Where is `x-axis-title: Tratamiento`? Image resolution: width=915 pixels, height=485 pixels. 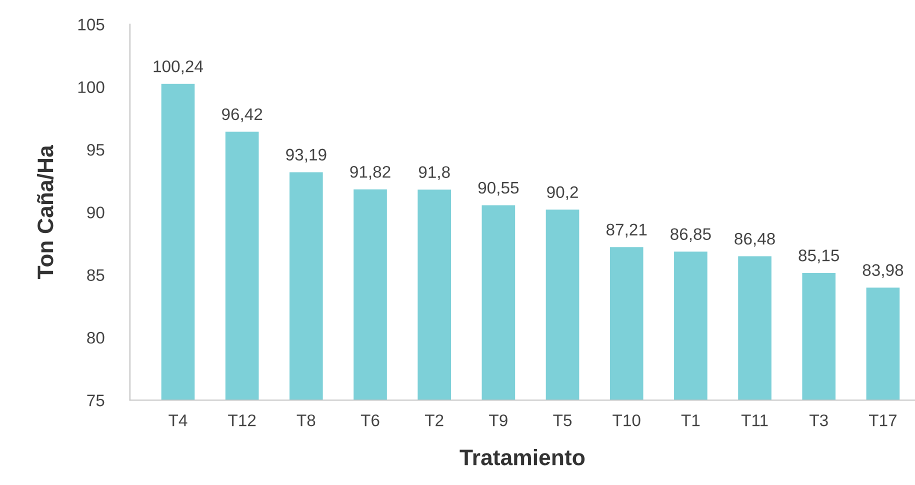
x-axis-title: Tratamiento is located at coordinates (522, 457).